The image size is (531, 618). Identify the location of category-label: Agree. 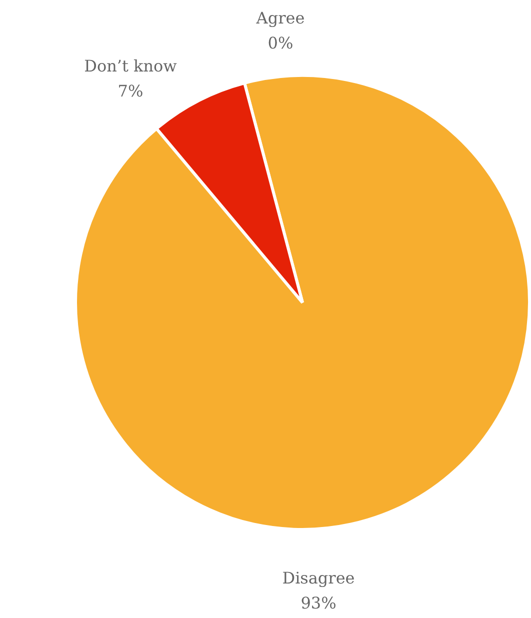
(280, 18).